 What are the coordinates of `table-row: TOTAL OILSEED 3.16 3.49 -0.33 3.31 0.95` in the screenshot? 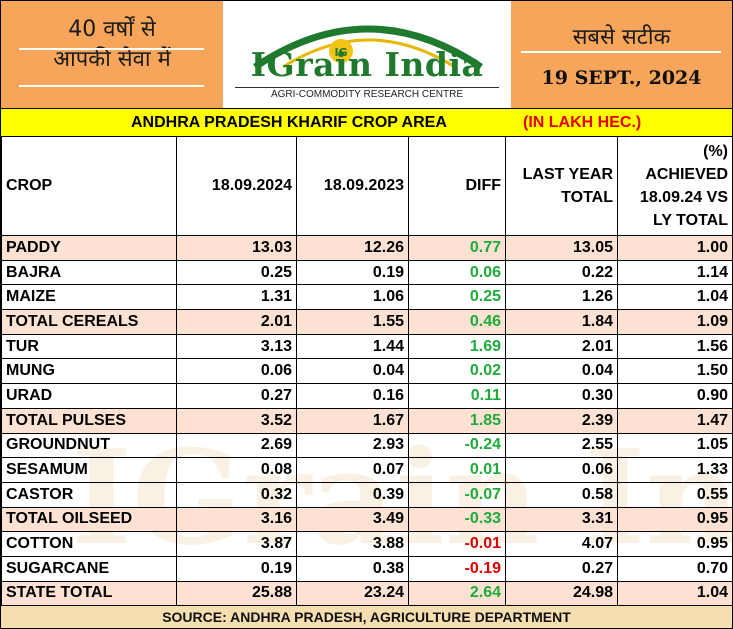 It's located at (366, 519).